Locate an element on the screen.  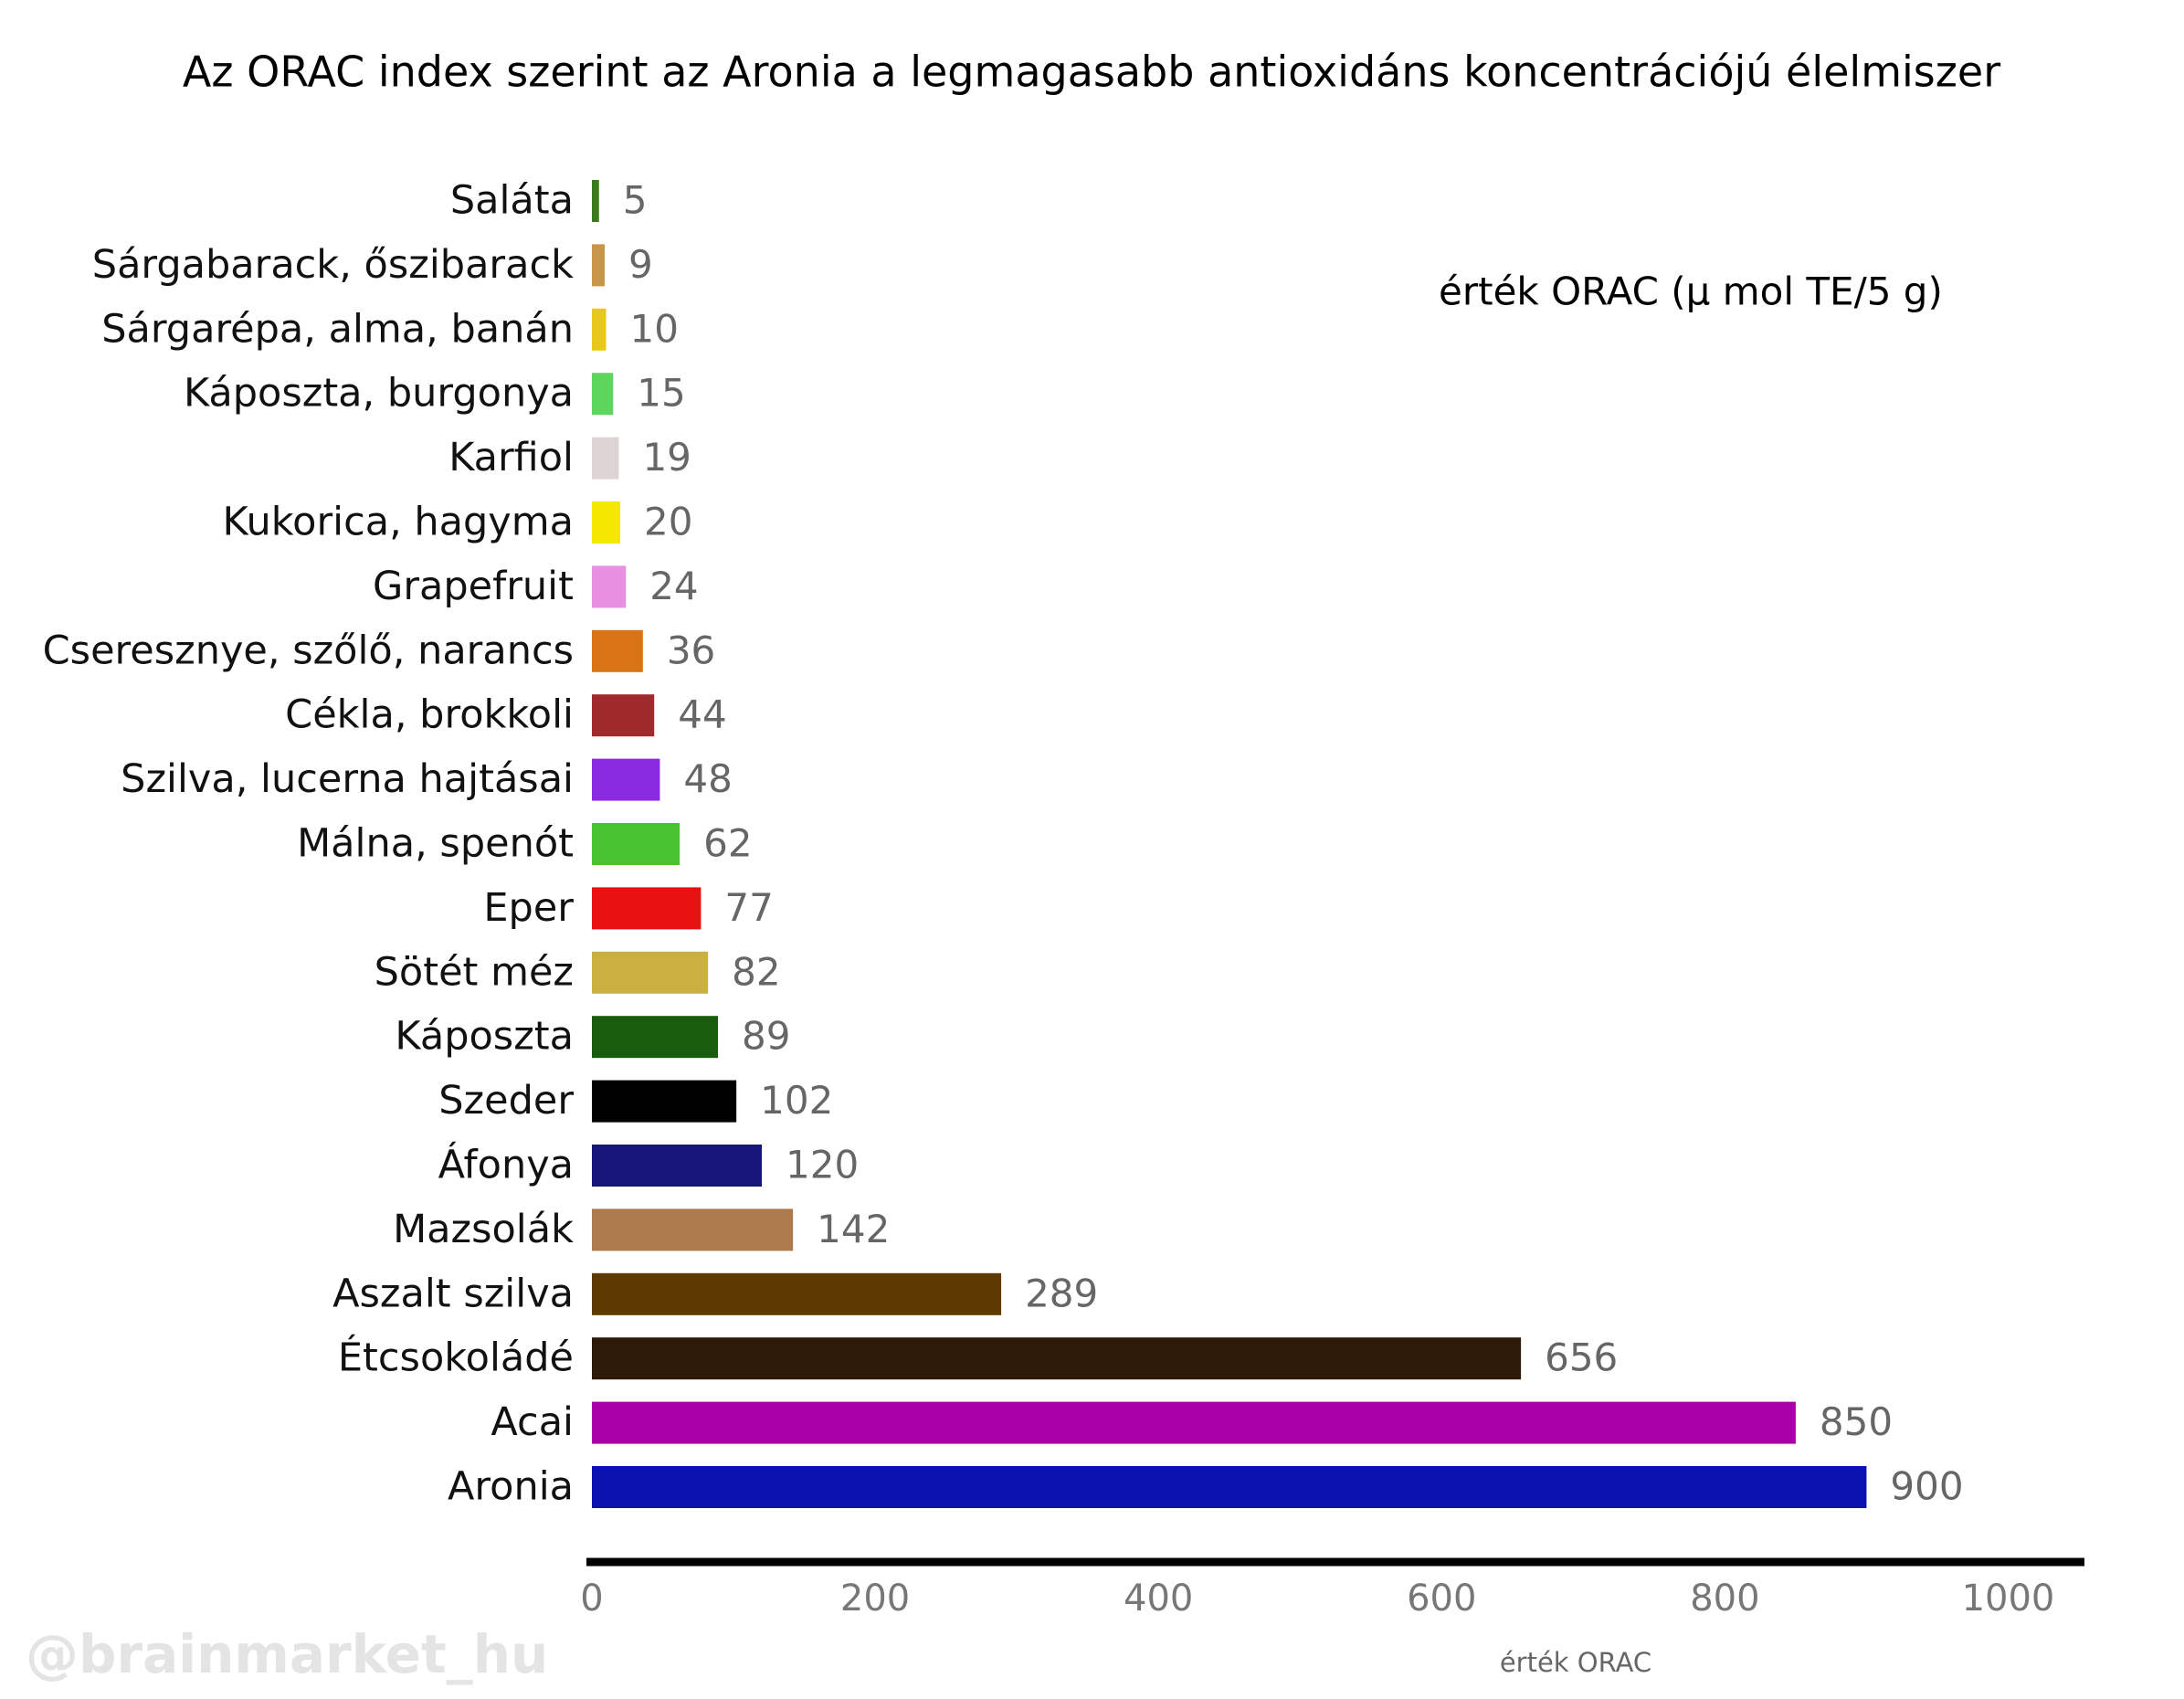
y-tick-label: Szeder is located at coordinates (506, 1101).